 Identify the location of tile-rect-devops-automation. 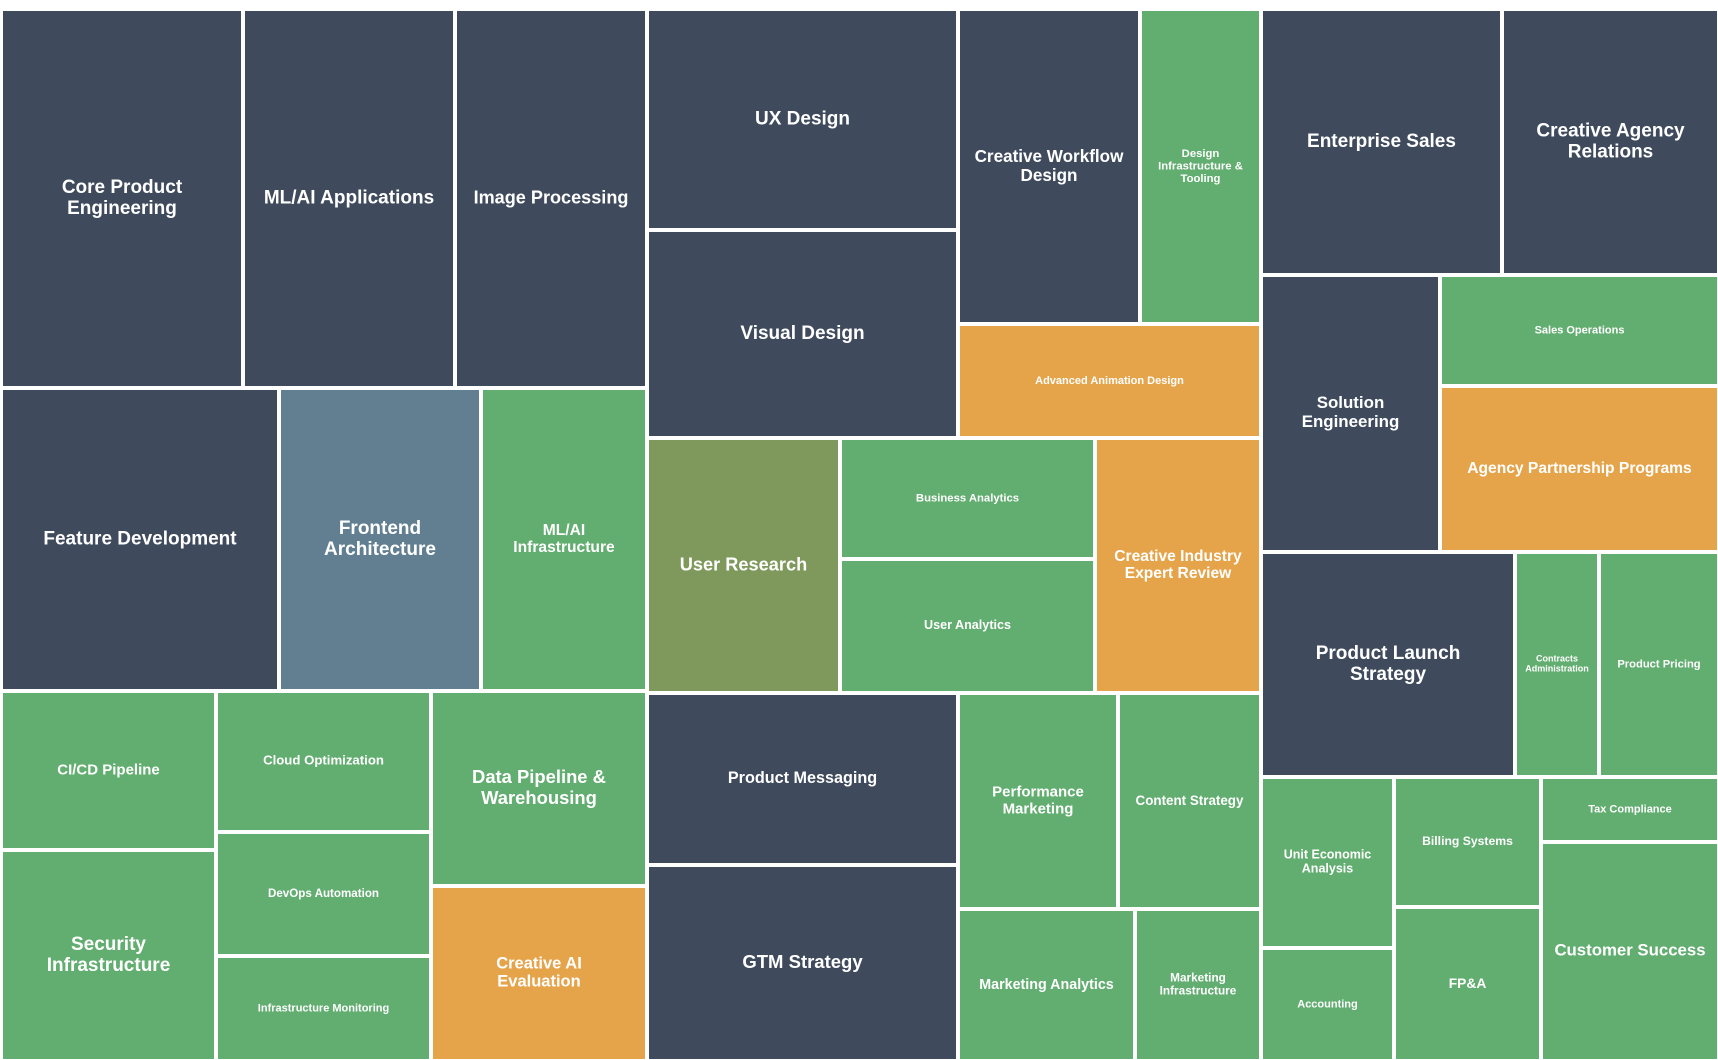
(323, 894).